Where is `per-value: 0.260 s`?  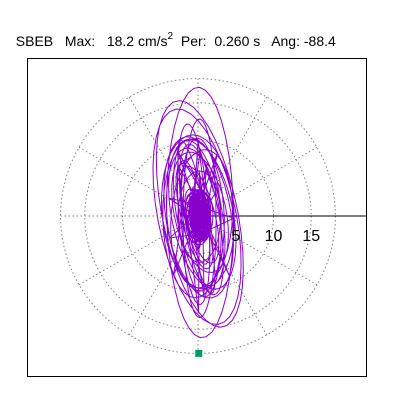 per-value: 0.260 s is located at coordinates (237, 41).